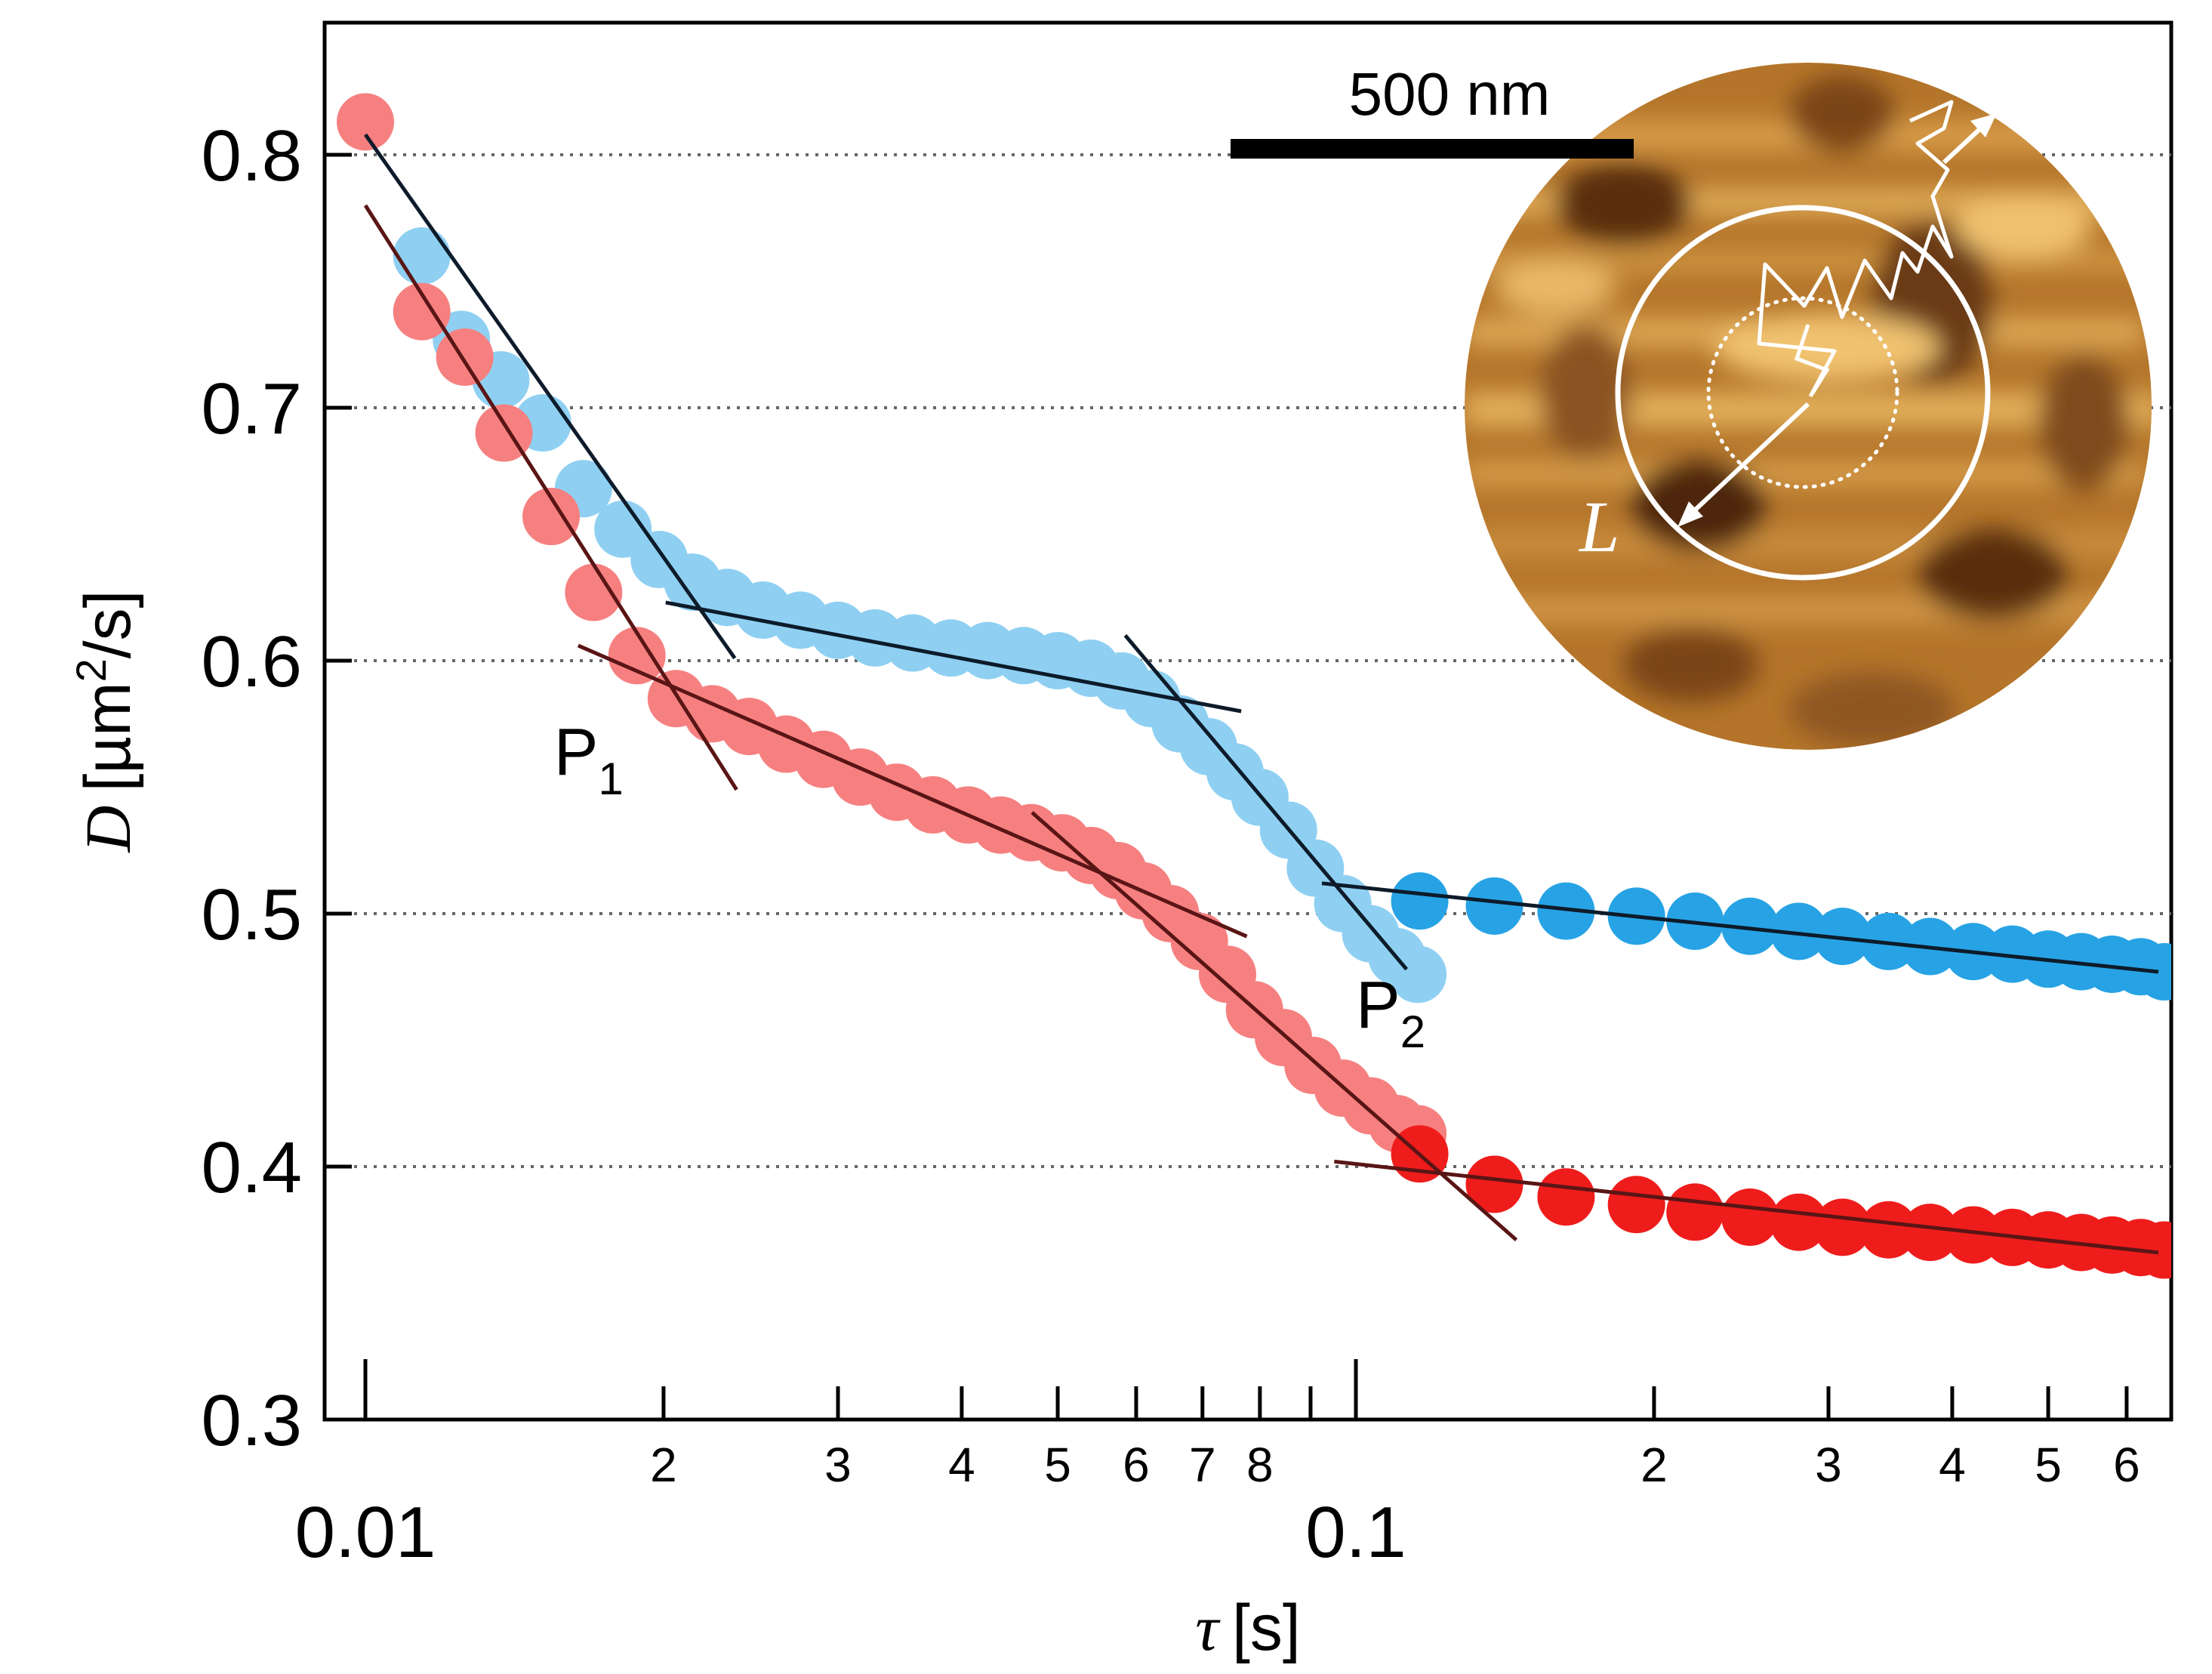 The image size is (2212, 1674). What do you see at coordinates (1217, 1466) in the screenshot?
I see `x-axis: 0.01 0.12 3 4 5 6 7 8 2 3 4 5 6` at bounding box center [1217, 1466].